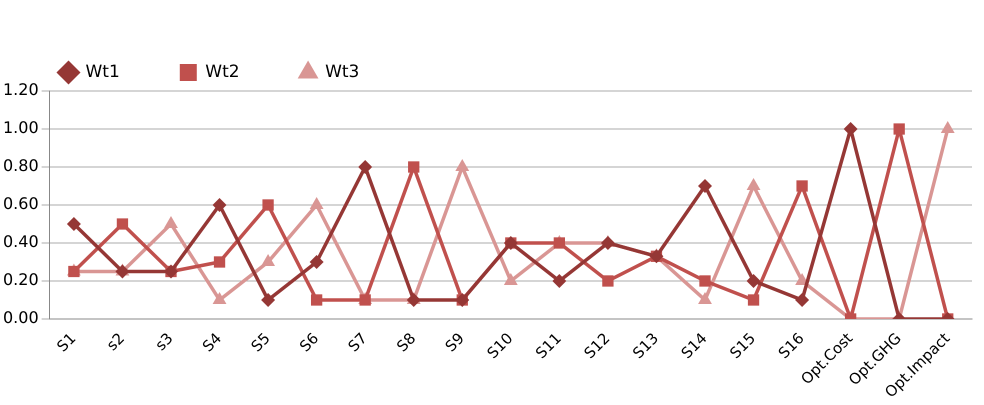 The height and width of the screenshot is (405, 984). What do you see at coordinates (342, 72) in the screenshot?
I see `legend-label: Wt3` at bounding box center [342, 72].